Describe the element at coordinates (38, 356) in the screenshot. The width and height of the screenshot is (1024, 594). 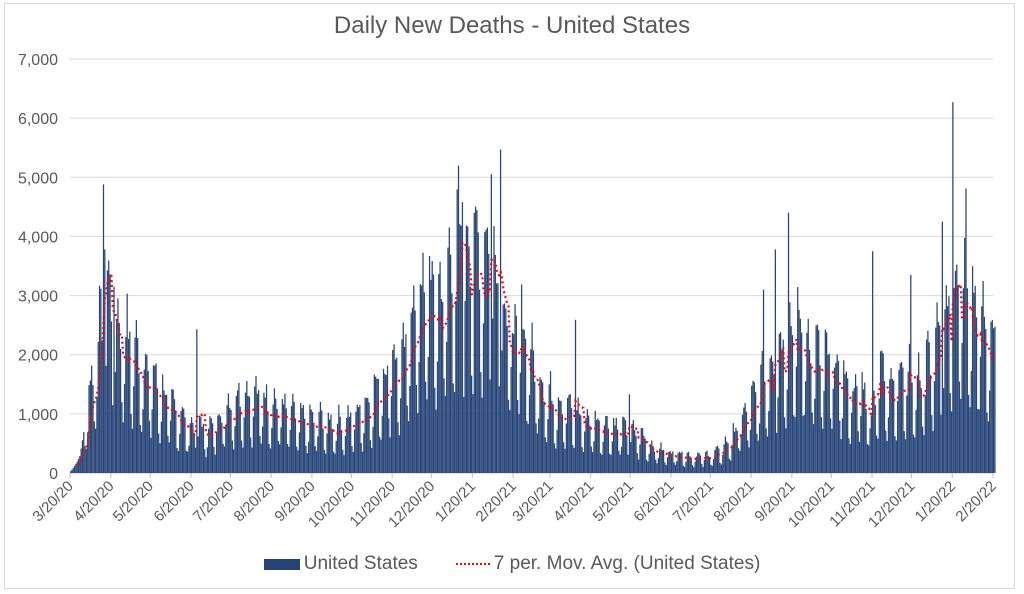
I see `y-tick-label: 2,000` at that location.